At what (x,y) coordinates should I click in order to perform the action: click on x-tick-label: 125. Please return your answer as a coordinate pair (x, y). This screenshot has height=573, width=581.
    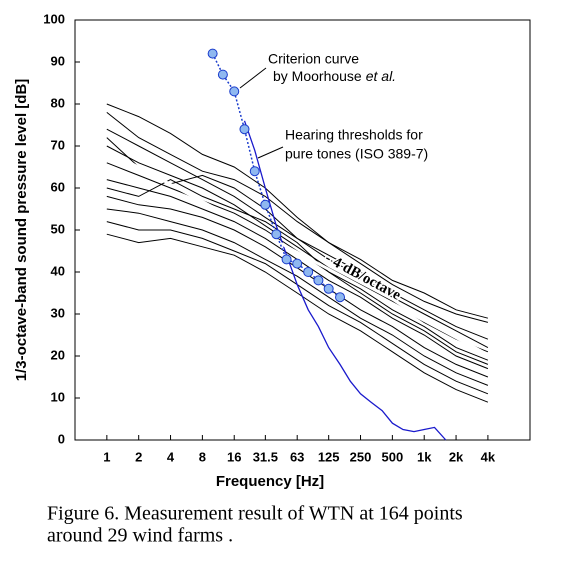
    Looking at the image, I should click on (329, 456).